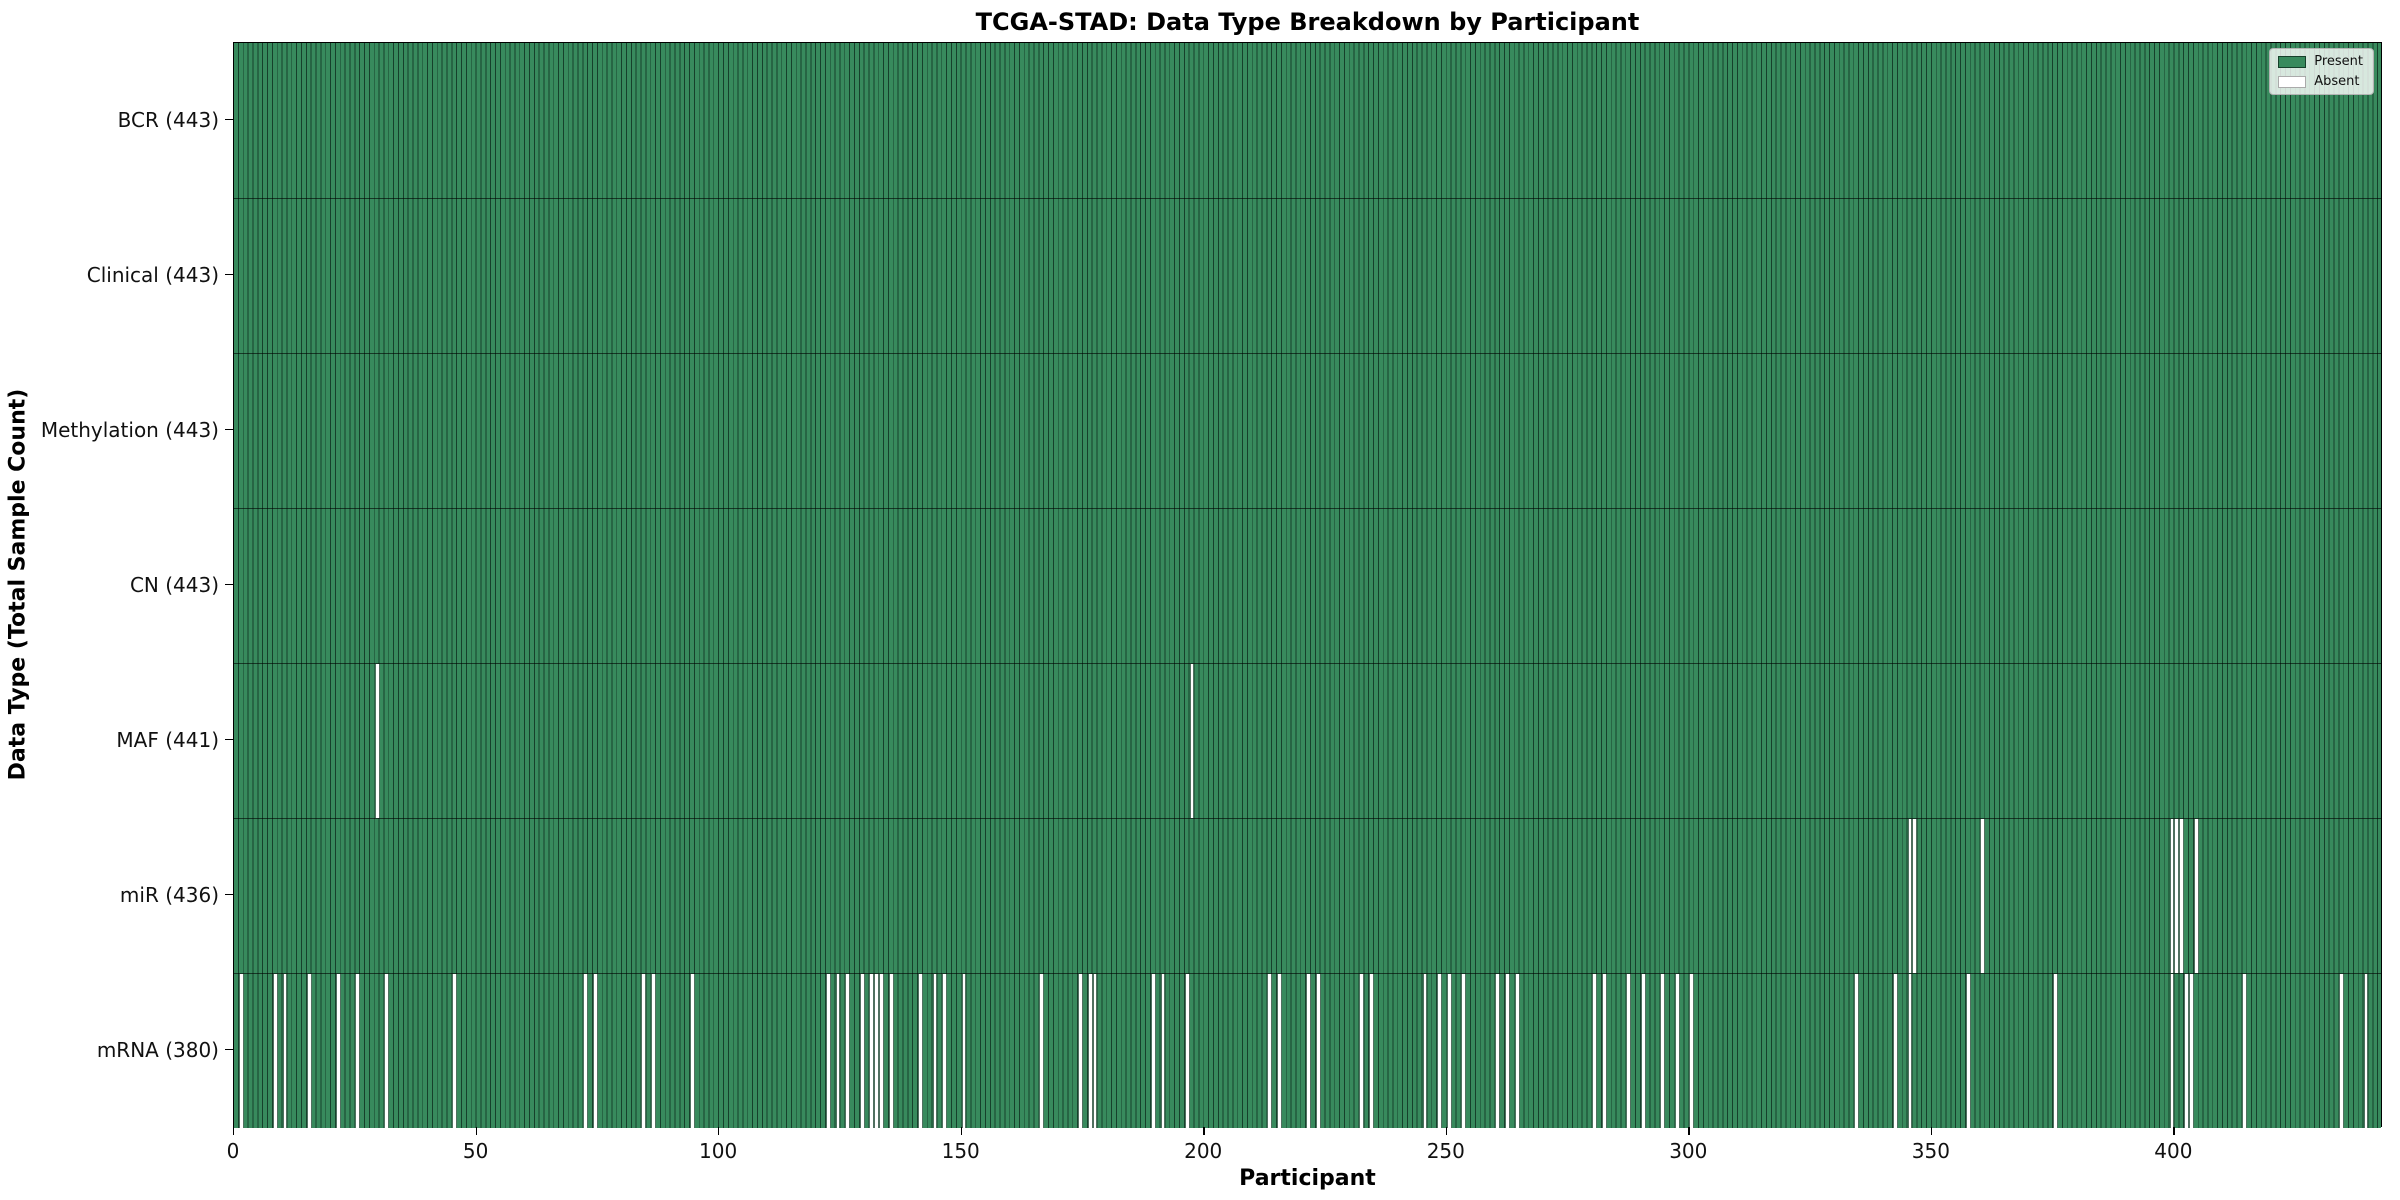 This screenshot has width=2400, height=1200. Describe the element at coordinates (1307, 120) in the screenshot. I see `heatmap-row-BCR` at that location.